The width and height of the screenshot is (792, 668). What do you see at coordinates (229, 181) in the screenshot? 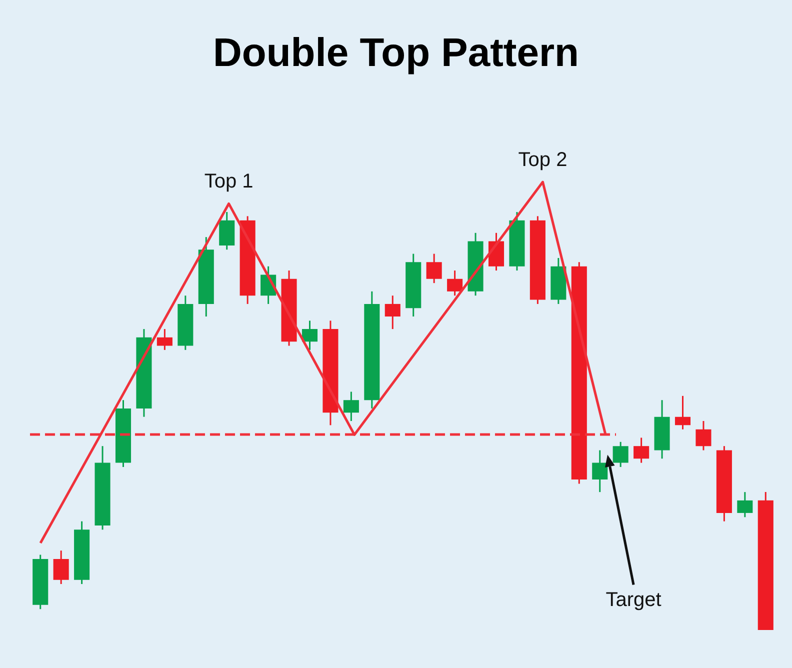
I see `annotation: Top 1` at bounding box center [229, 181].